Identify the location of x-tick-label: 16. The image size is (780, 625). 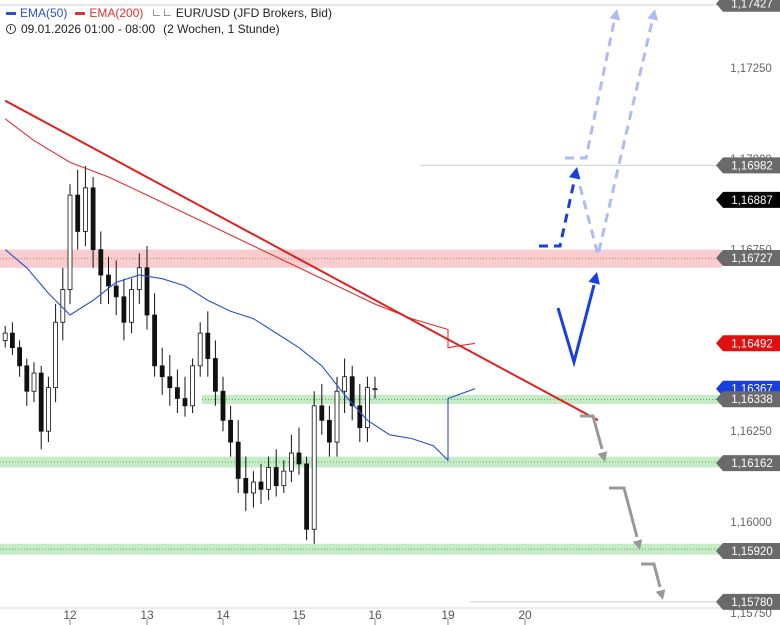
(375, 615).